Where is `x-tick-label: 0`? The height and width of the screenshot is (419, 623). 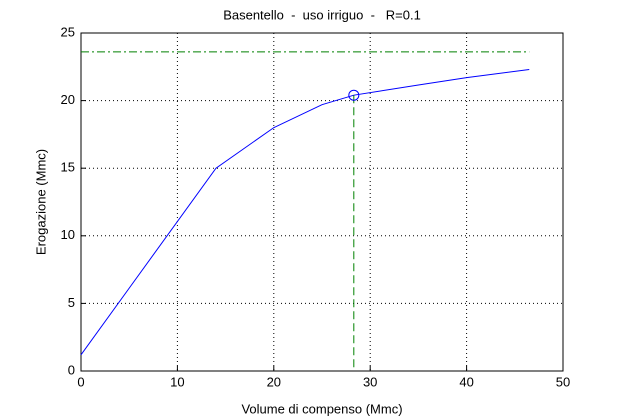
x-tick-label: 0 is located at coordinates (80, 381).